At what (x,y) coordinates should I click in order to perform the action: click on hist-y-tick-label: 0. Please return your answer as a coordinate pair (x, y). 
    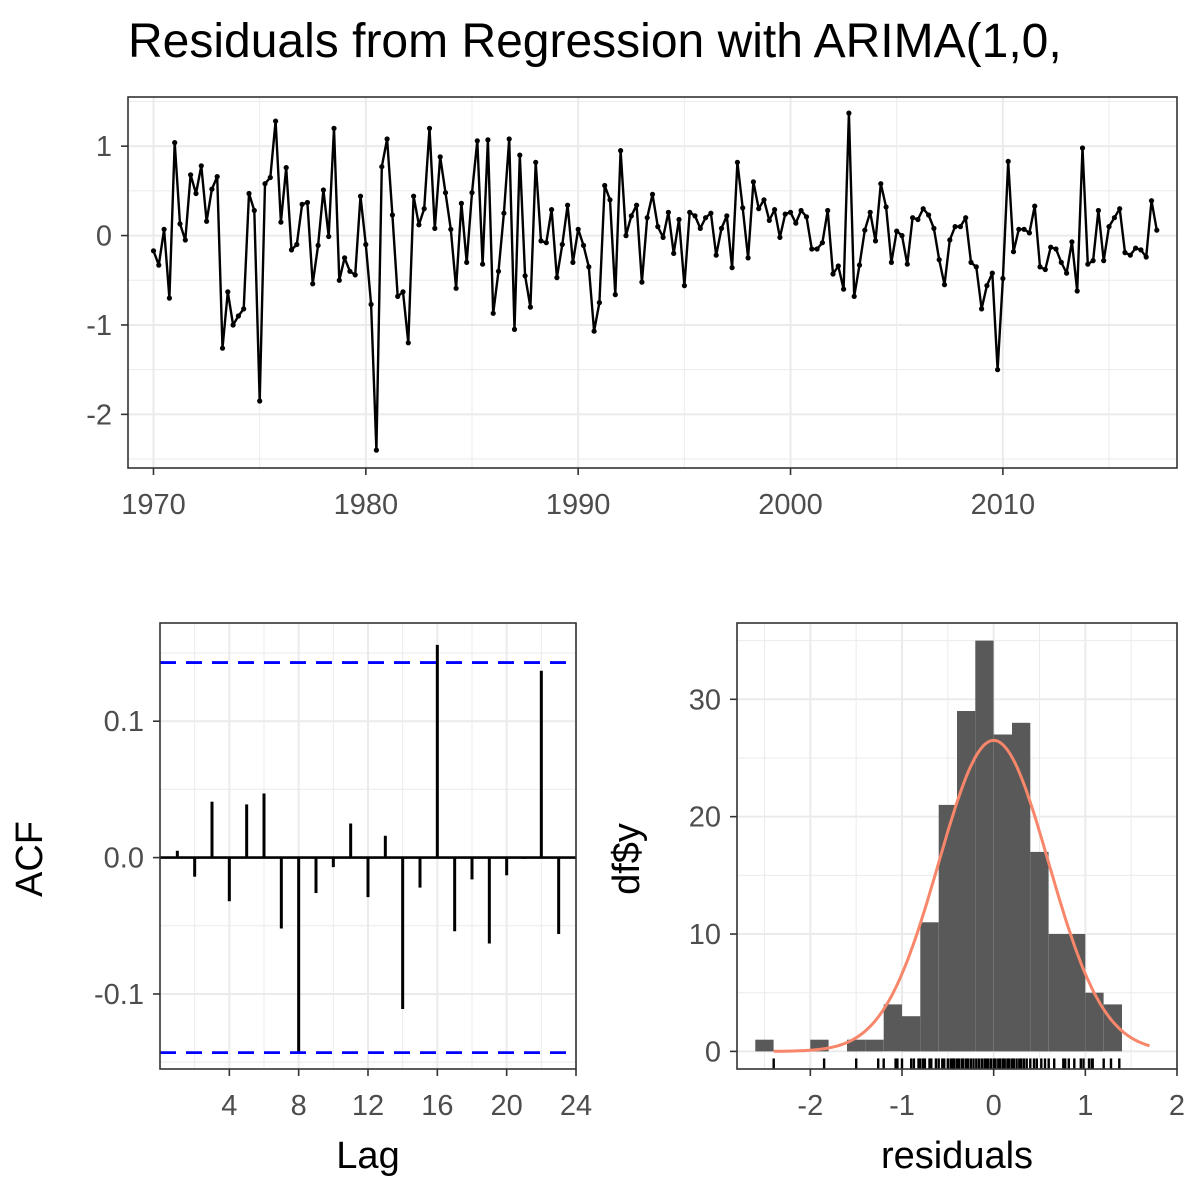
    Looking at the image, I should click on (713, 1052).